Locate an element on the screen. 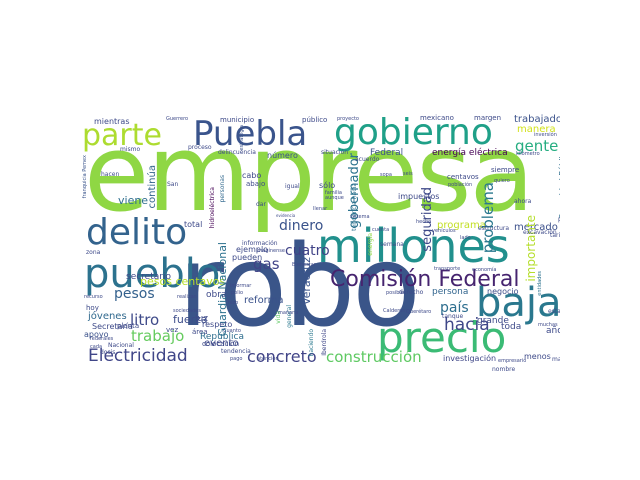 Image resolution: width=640 pixels, height=480 pixels. word-gente: gente is located at coordinates (537, 146).